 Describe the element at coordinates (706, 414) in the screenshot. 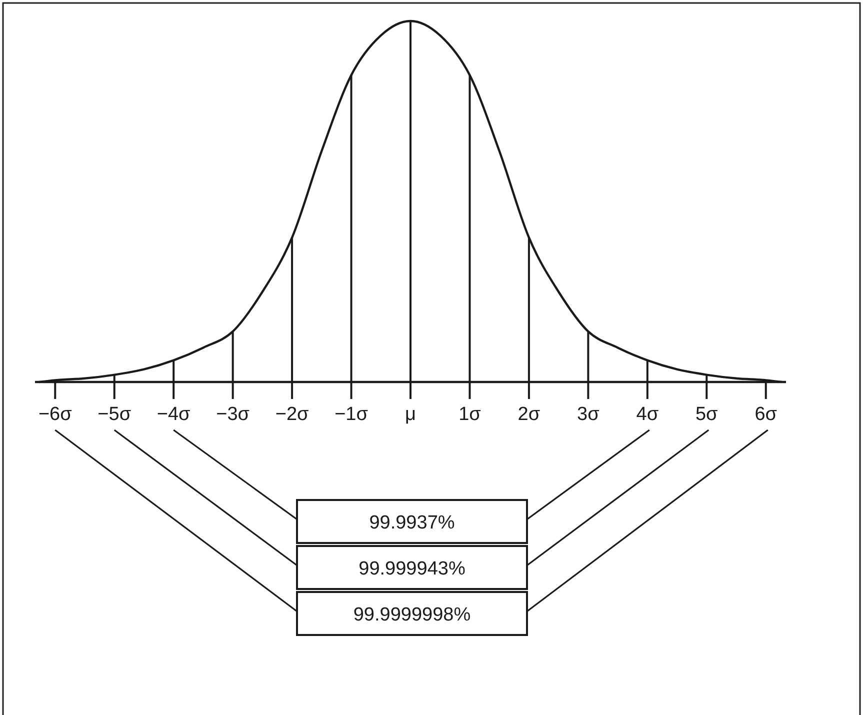

I see `x-tick-label: 5σ` at that location.